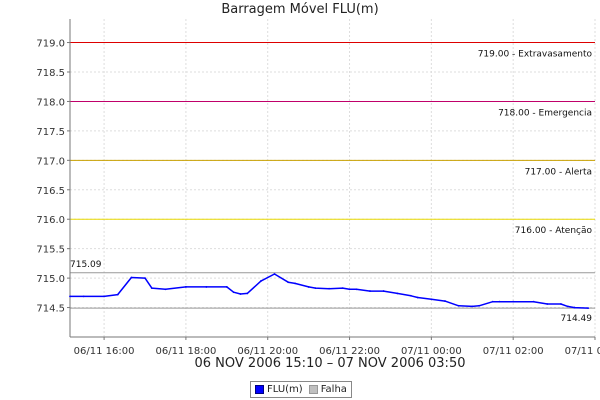 This screenshot has width=600, height=400. Describe the element at coordinates (285, 389) in the screenshot. I see `legend-label-flu: FLU(m)` at that location.